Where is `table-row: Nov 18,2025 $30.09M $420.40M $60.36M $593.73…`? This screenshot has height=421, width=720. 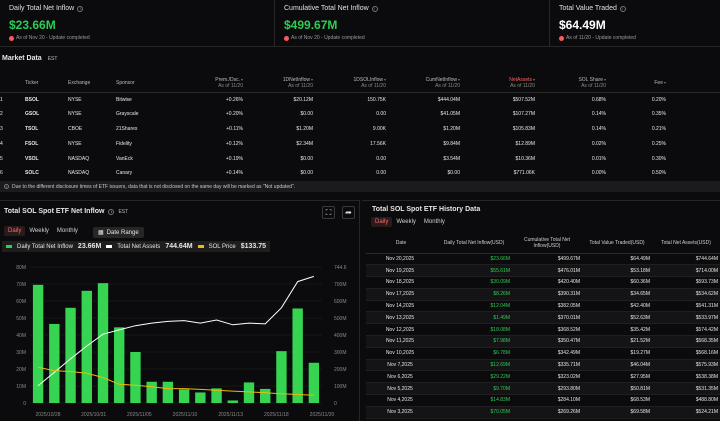
table-row: Nov 18,2025 $30.09M $420.40M $60.36M $593.73… is located at coordinates (543, 282).